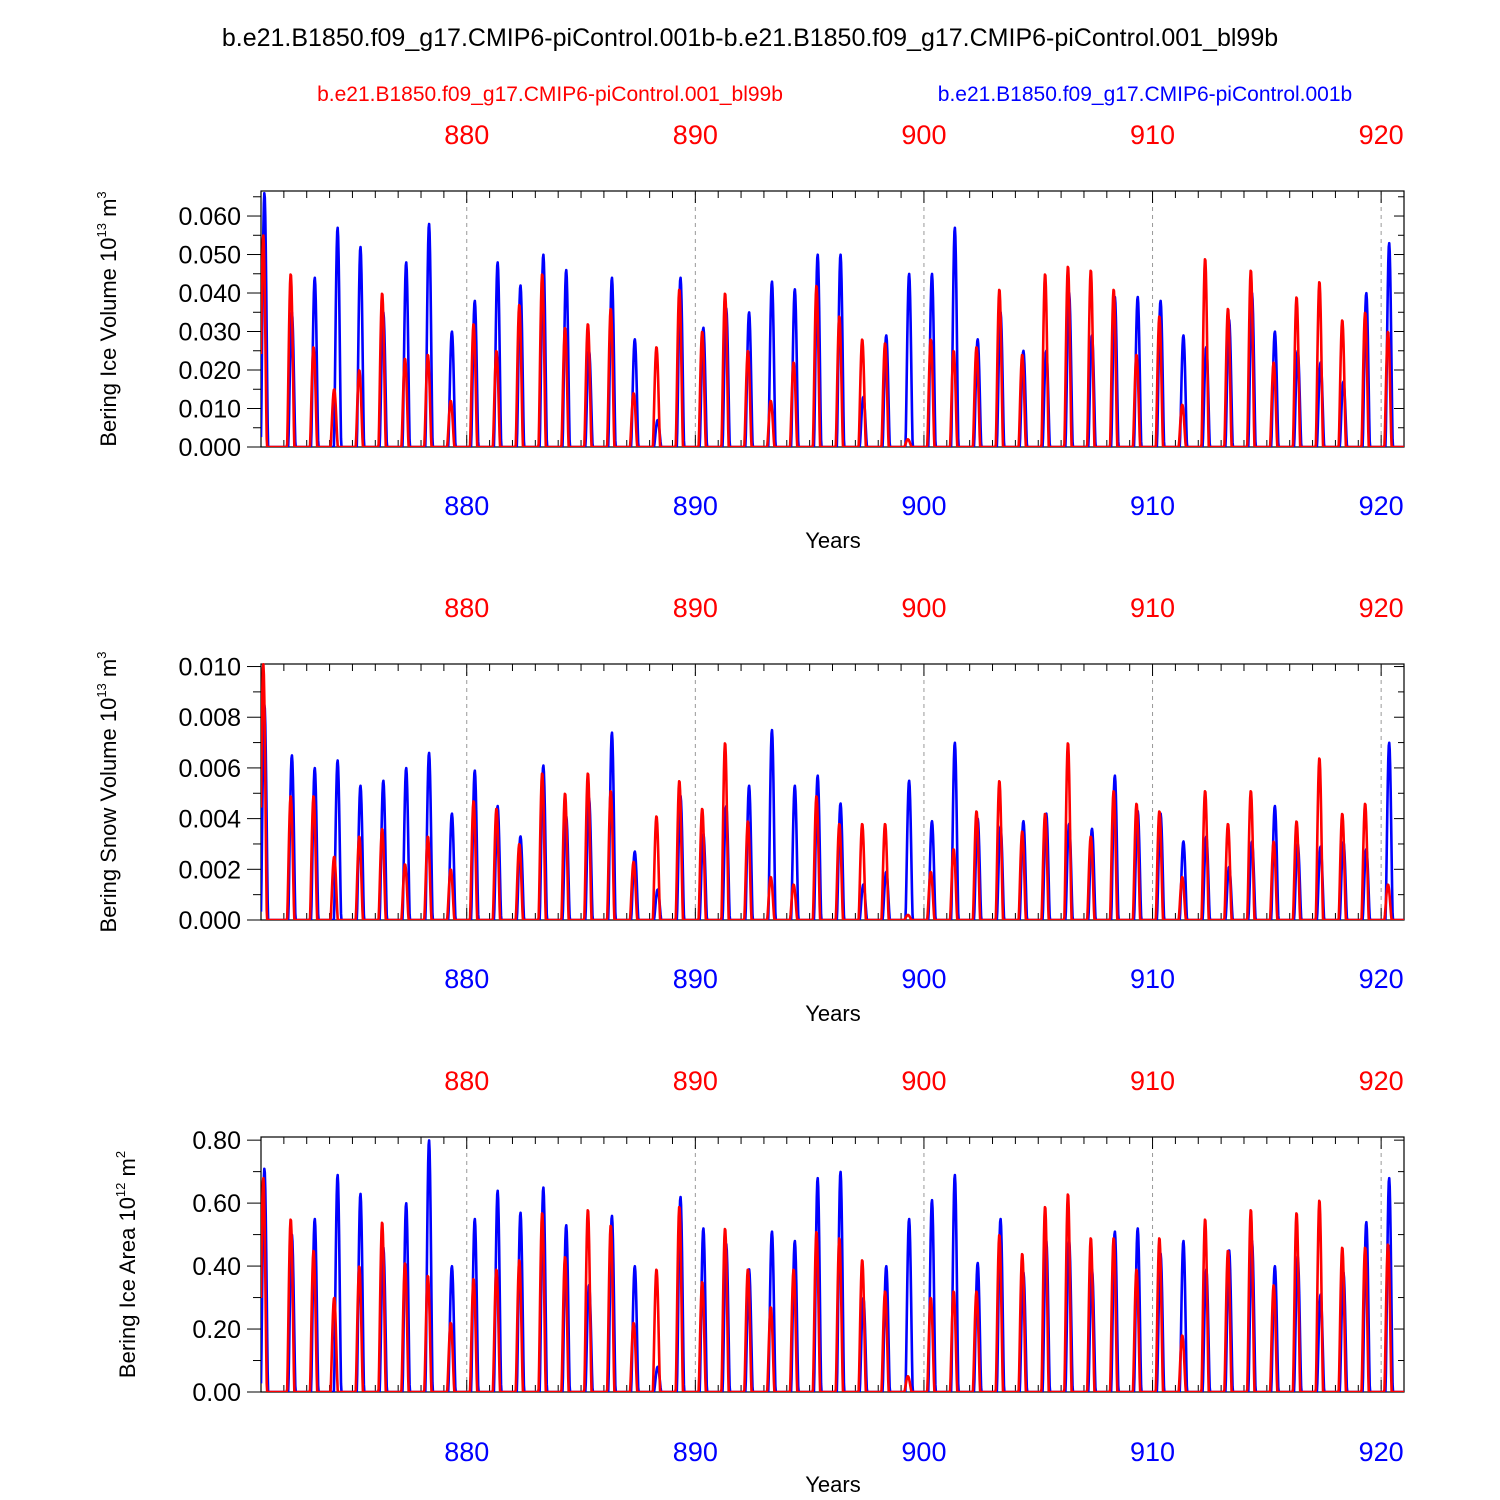  Describe the element at coordinates (209, 294) in the screenshot. I see `y-tick-label: 0.040` at that location.